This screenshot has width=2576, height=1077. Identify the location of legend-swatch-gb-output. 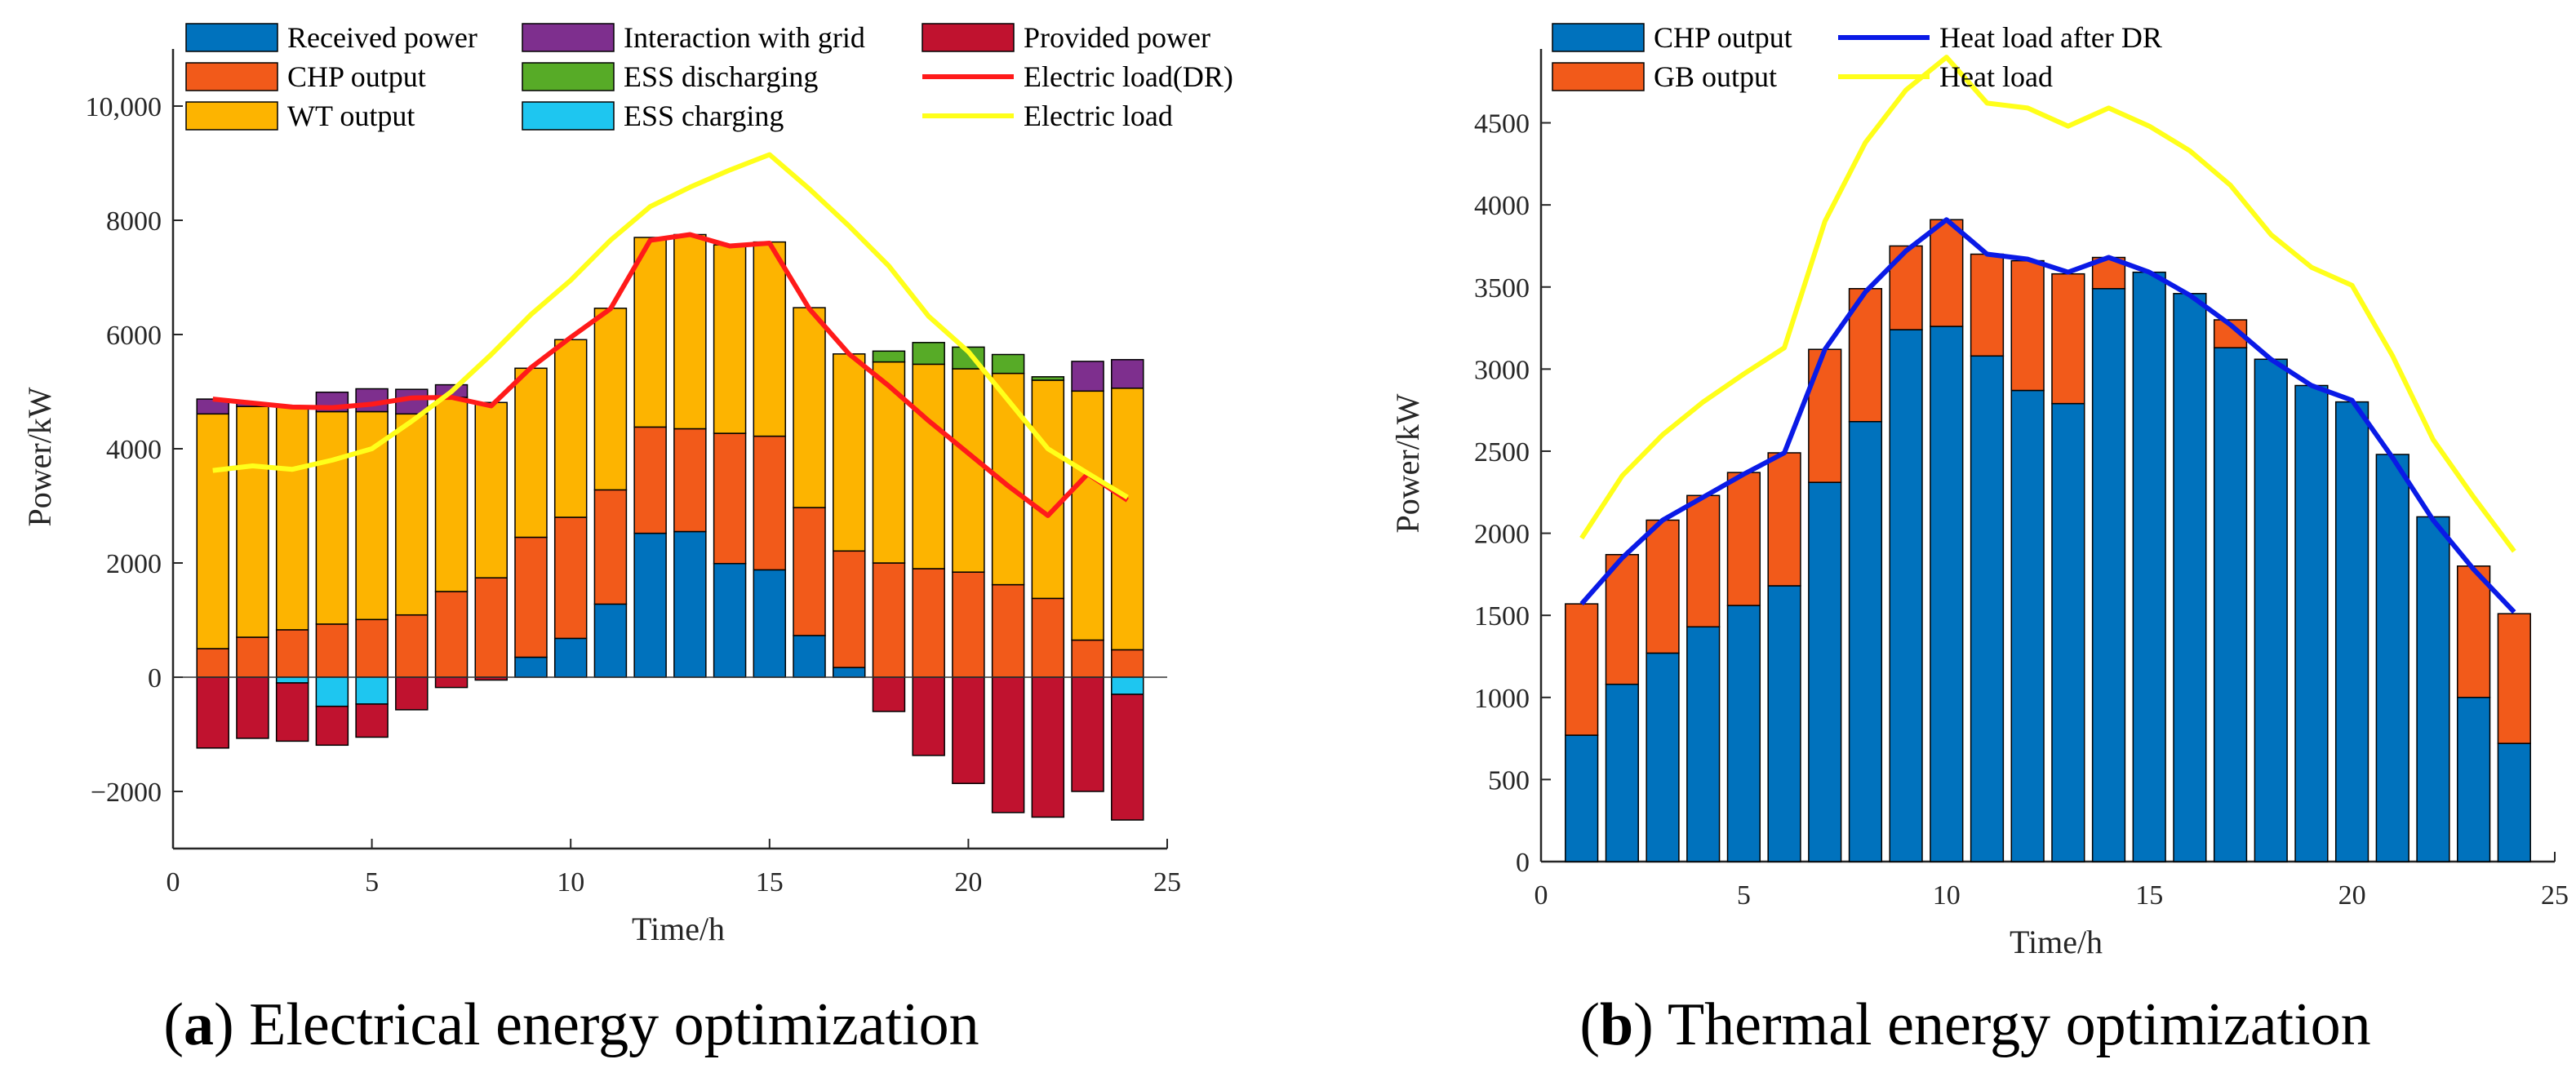
(1598, 76).